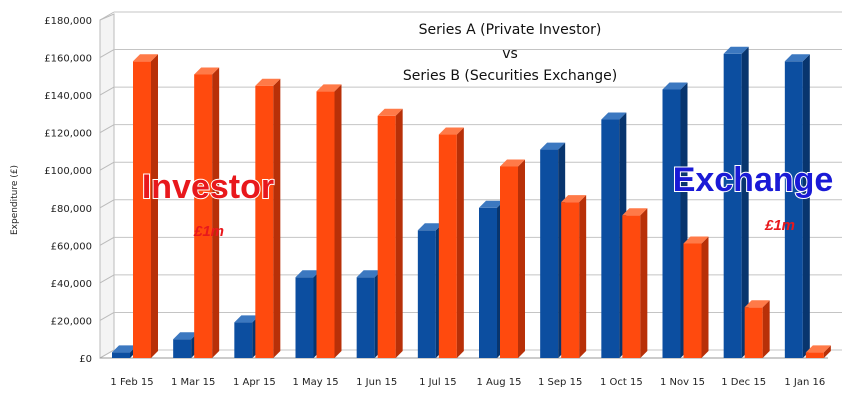 The height and width of the screenshot is (403, 862). What do you see at coordinates (804, 382) in the screenshot?
I see `x-tick-label: 1 Jan 16` at bounding box center [804, 382].